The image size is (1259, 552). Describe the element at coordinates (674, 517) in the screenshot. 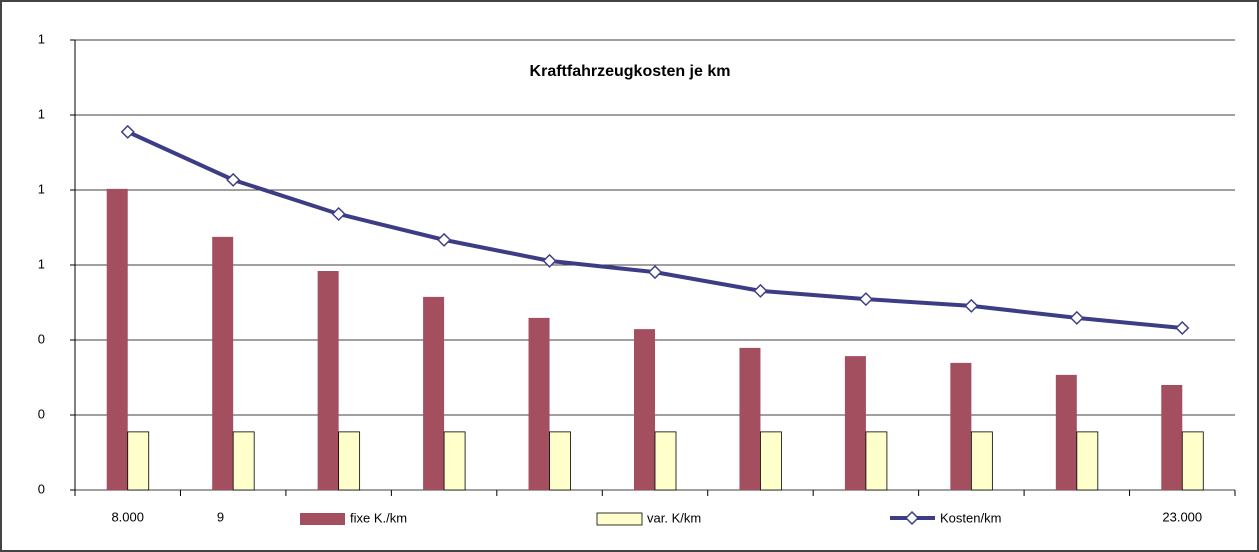

I see `legend-label: var. K/km` at that location.